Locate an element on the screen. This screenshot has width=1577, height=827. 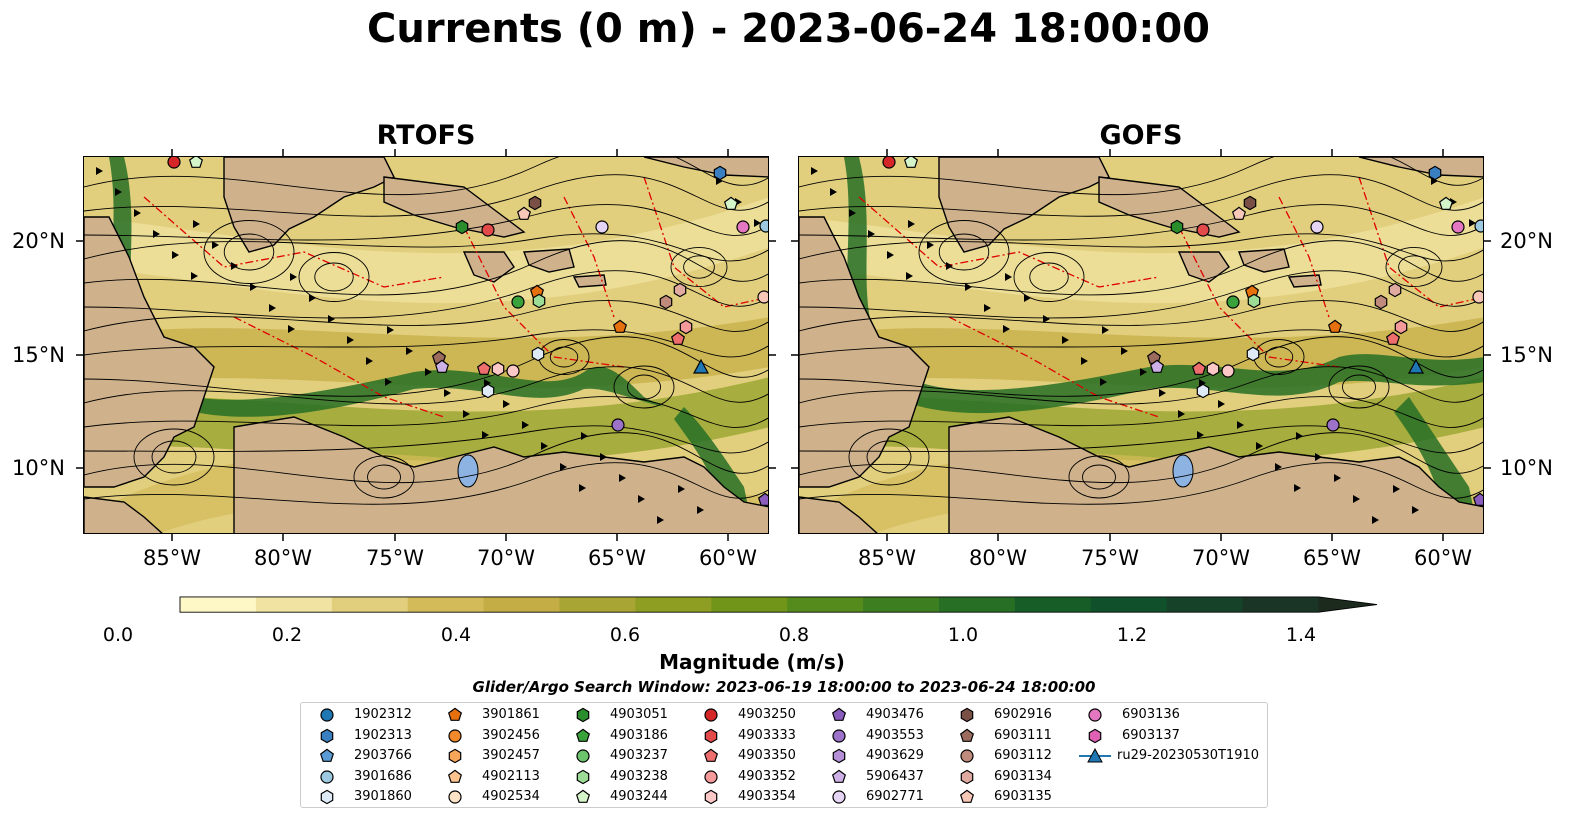
eez-boundary is located at coordinates (705, 242).